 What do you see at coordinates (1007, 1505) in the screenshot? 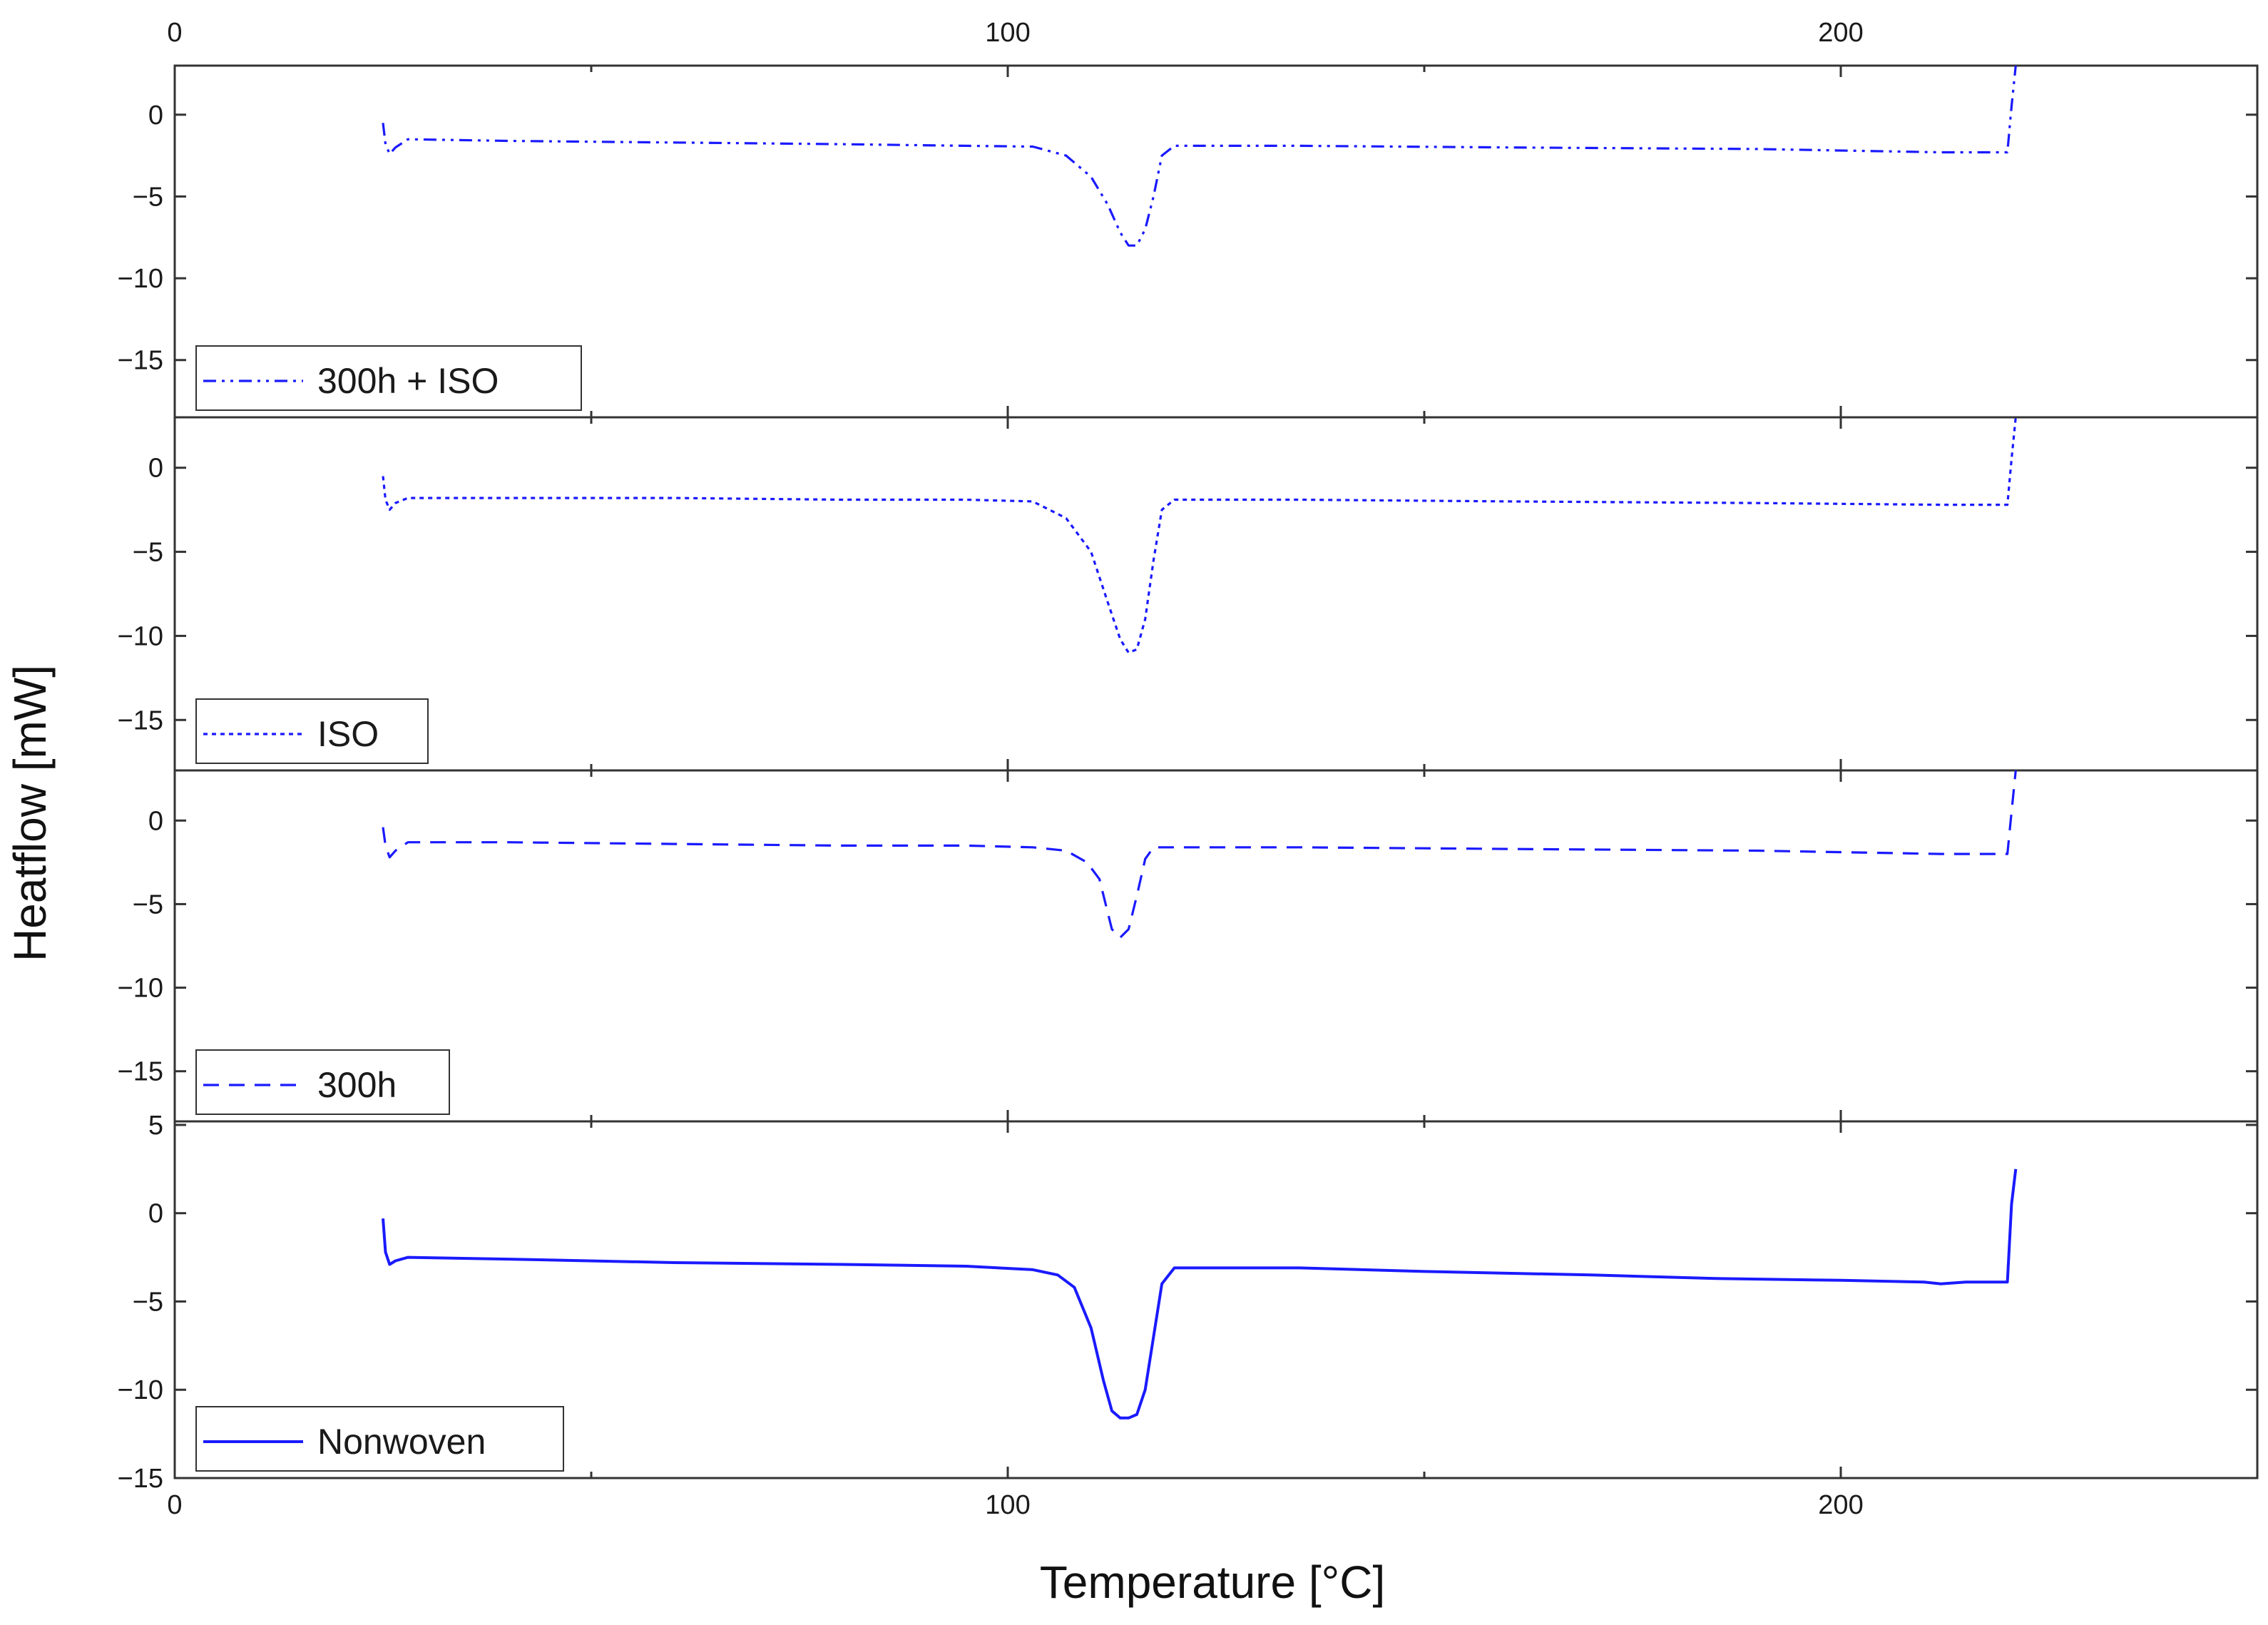
I see `x-tick-label-bottom: 100` at bounding box center [1007, 1505].